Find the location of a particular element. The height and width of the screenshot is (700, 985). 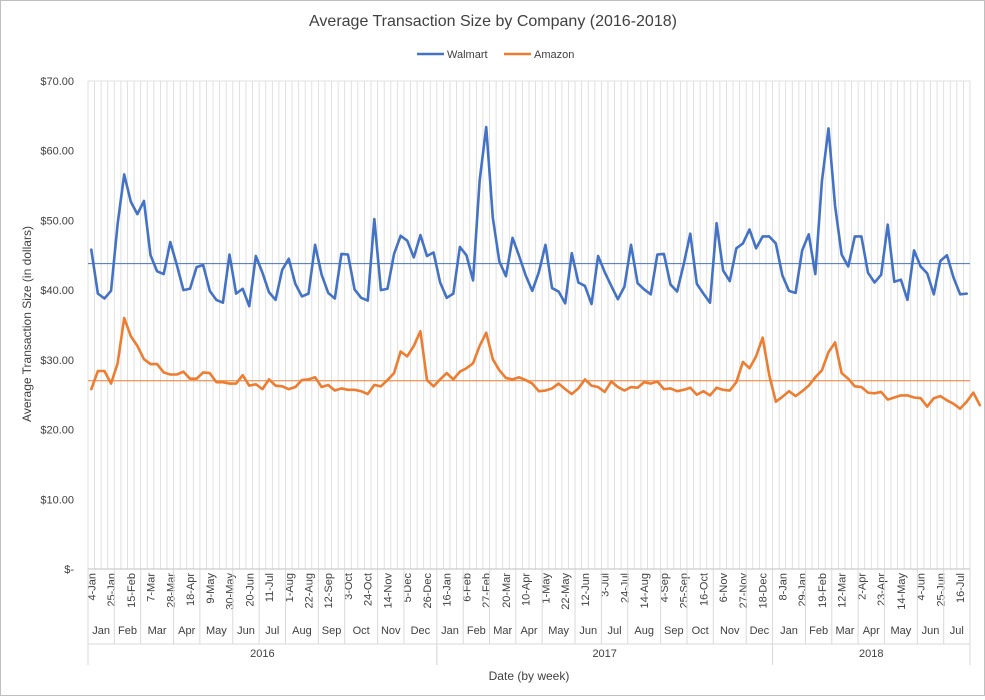

x-tick-label-week: 15-Feb is located at coordinates (132, 590).